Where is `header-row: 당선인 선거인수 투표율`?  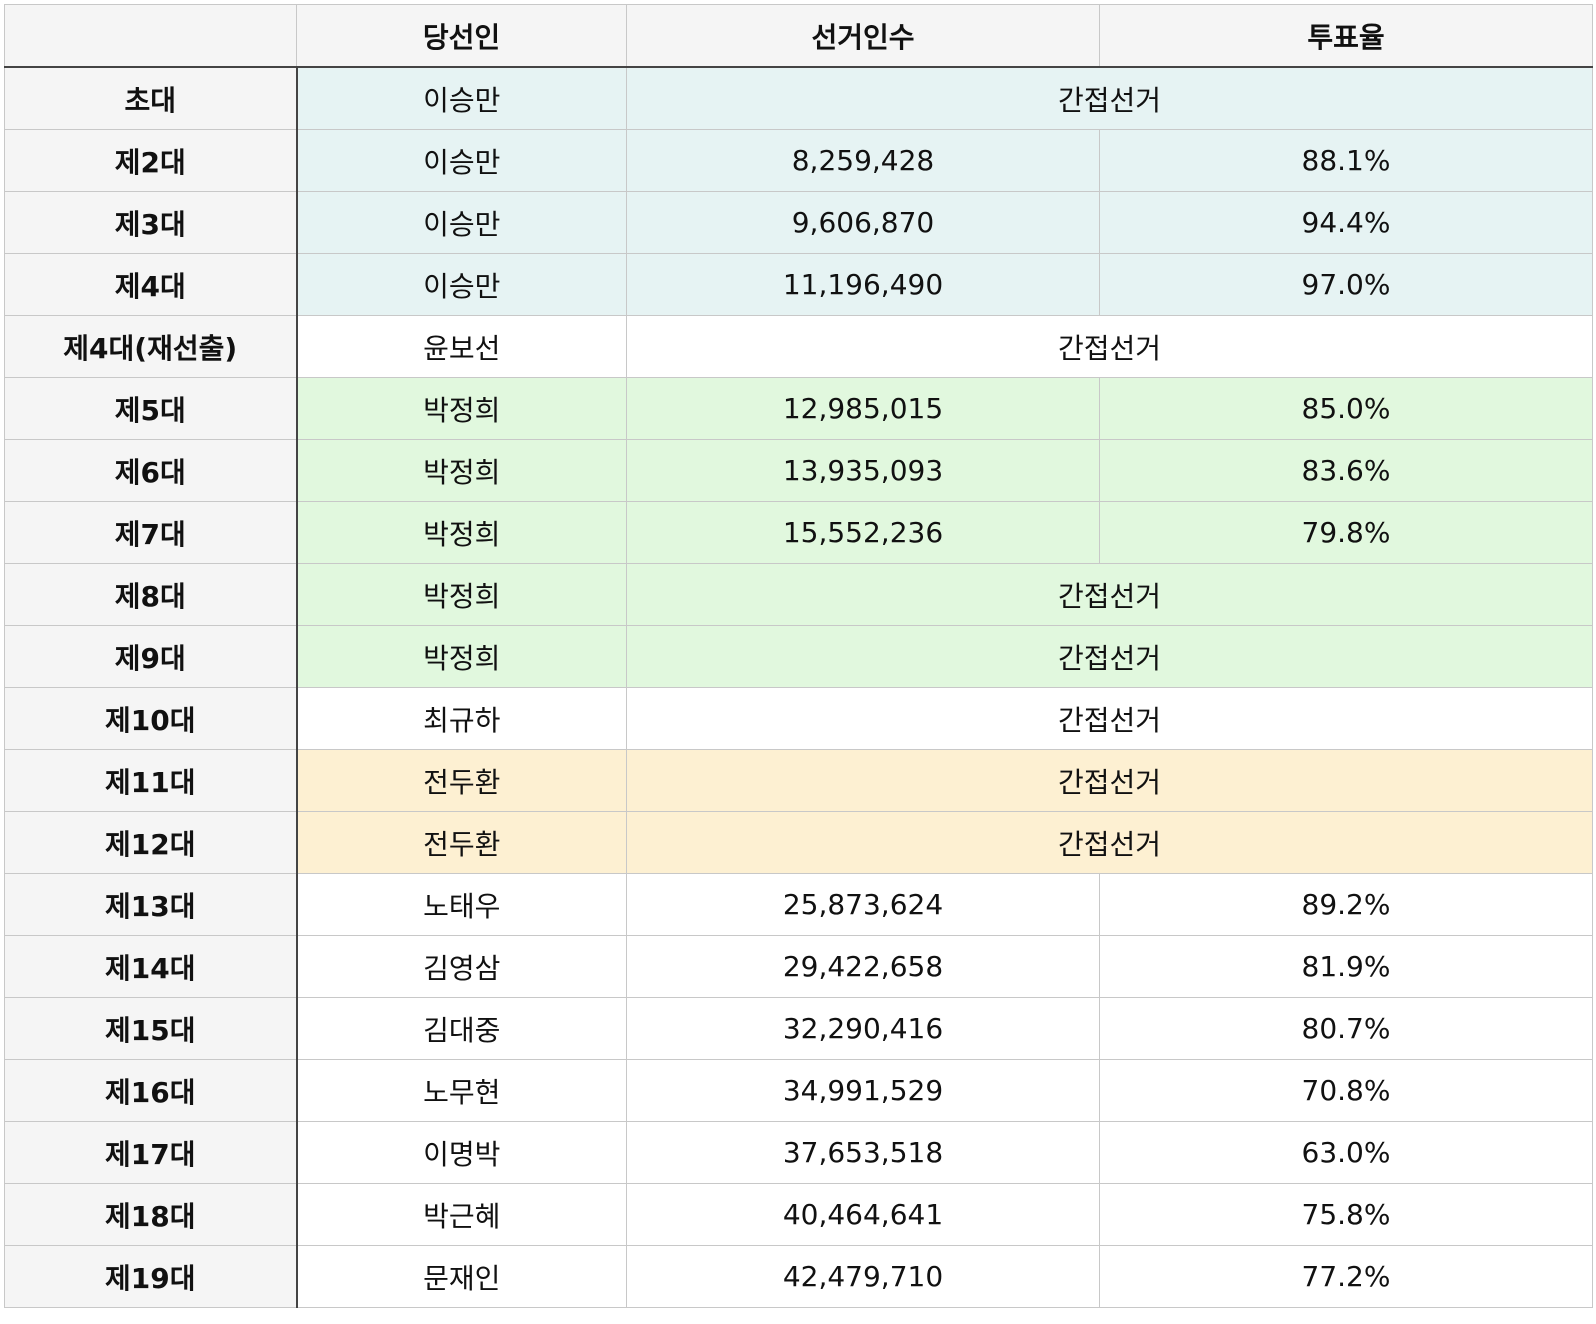 header-row: 당선인 선거인수 투표율 is located at coordinates (798, 36).